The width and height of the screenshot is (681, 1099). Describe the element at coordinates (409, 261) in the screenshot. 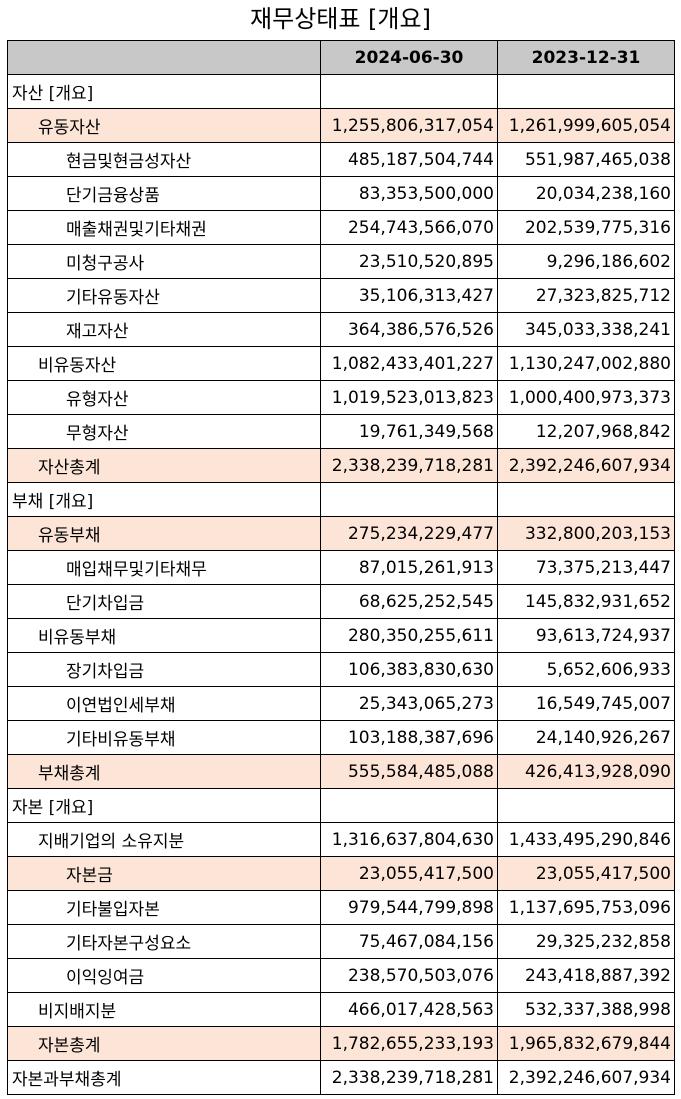

I see `row-value-2024-06-30: 23,510,520,895` at that location.